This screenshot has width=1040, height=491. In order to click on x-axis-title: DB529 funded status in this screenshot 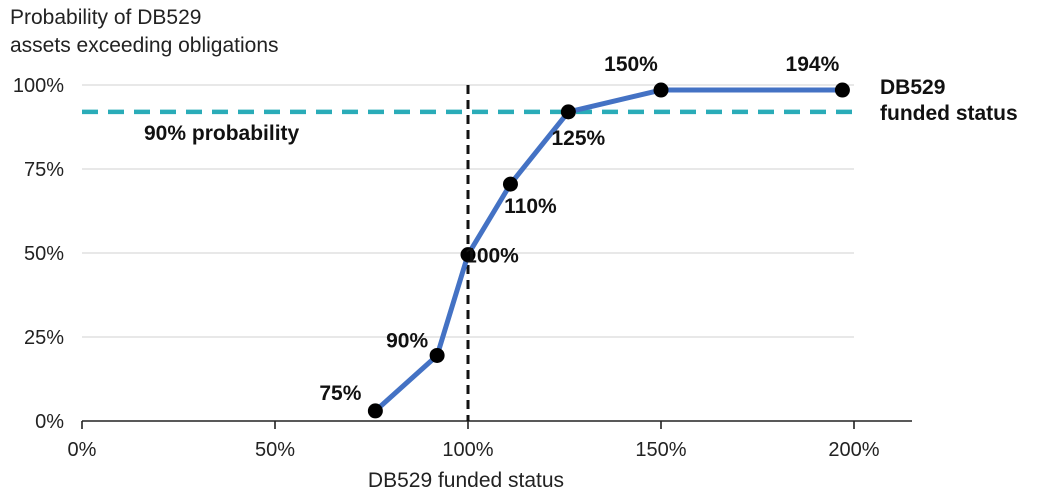, I will do `click(466, 480)`.